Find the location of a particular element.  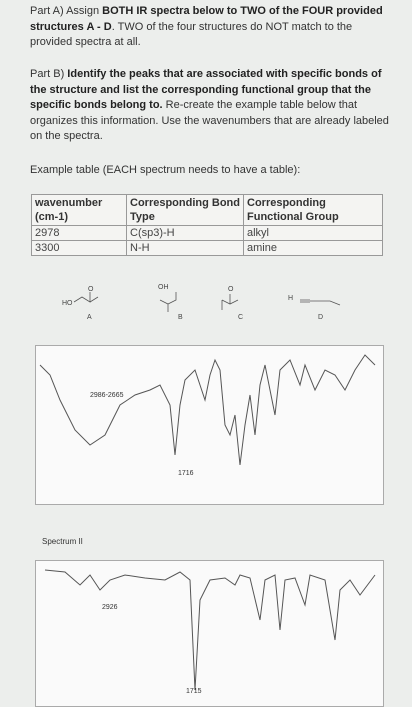

cell: alkyl is located at coordinates (313, 233).